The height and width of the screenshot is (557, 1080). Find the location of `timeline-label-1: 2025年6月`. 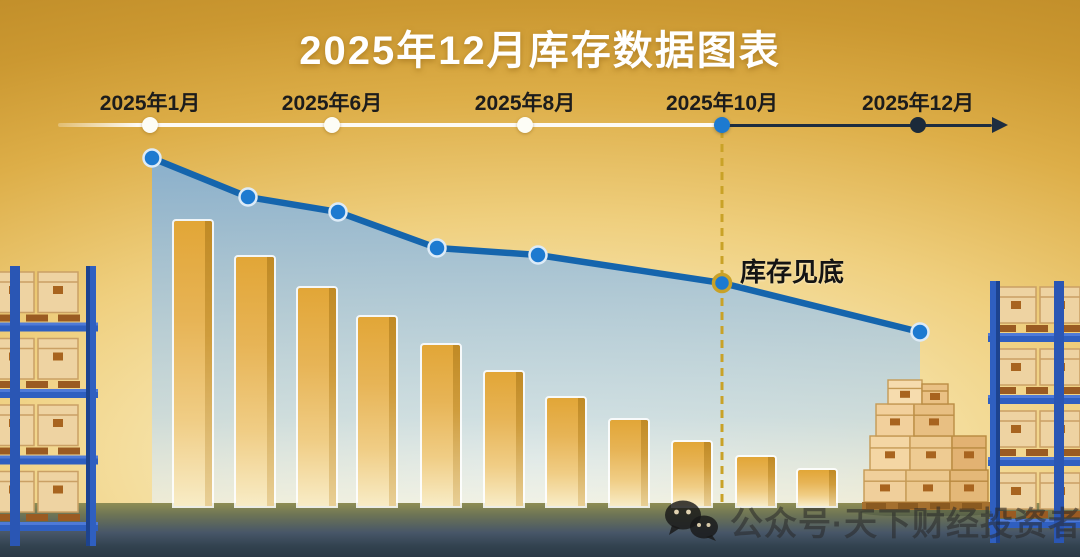

timeline-label-1: 2025年6月 is located at coordinates (332, 103).